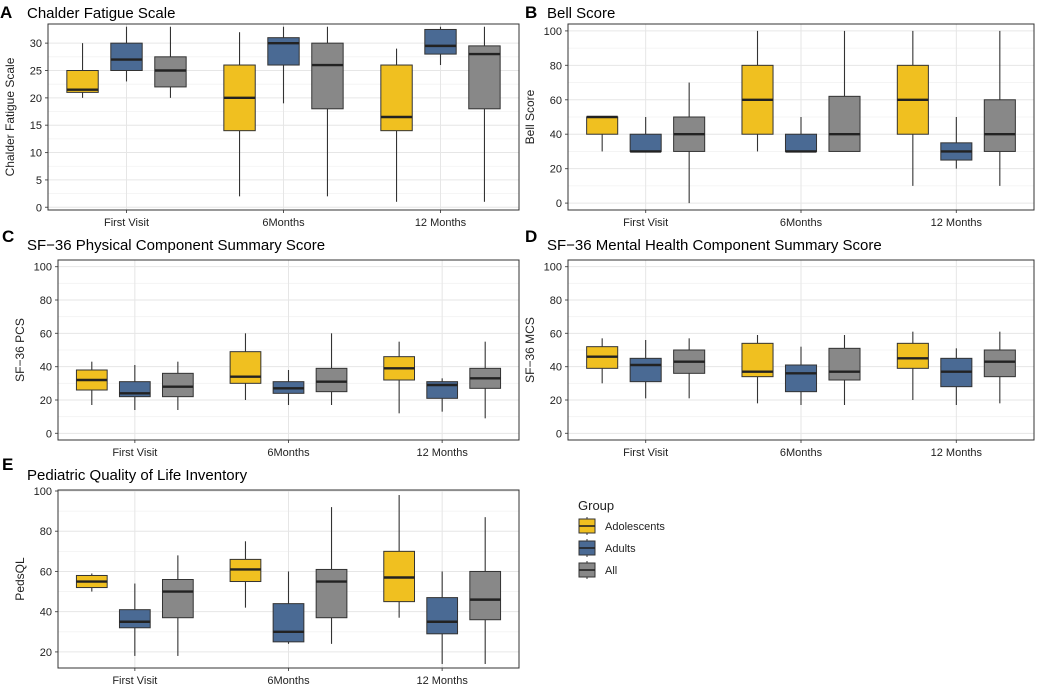  Describe the element at coordinates (39, 181) in the screenshot. I see `y-tick-label: 5` at that location.